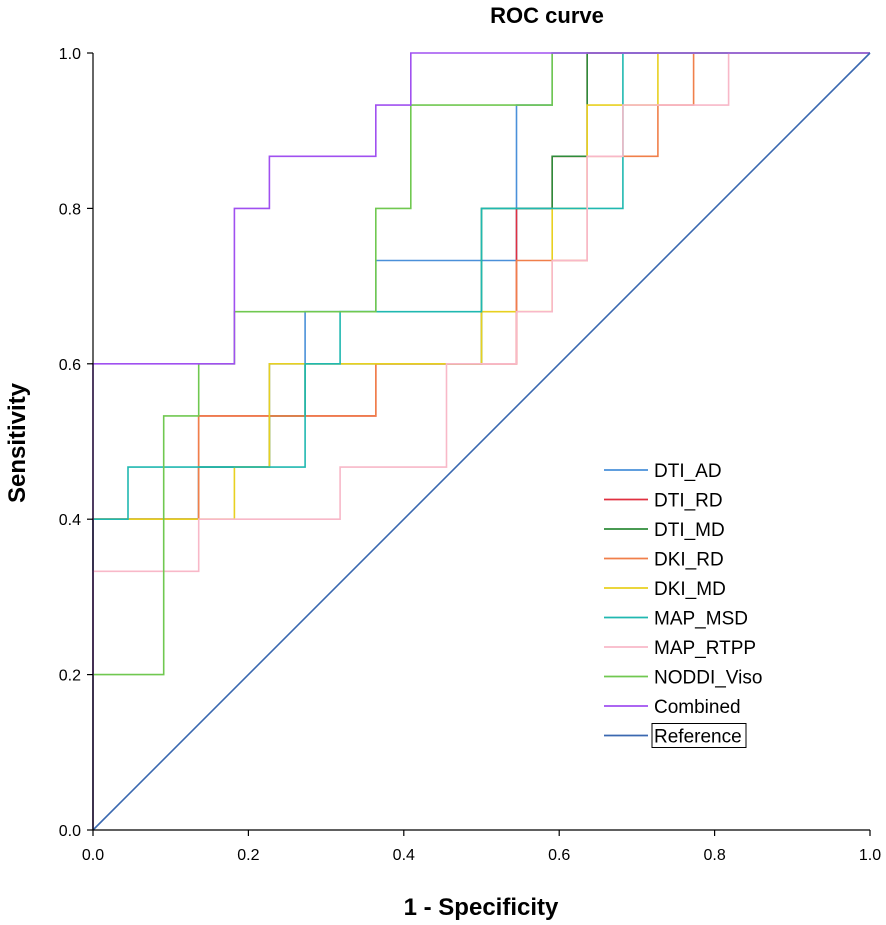  I want to click on y-tick-label: 0.6, so click(70, 365).